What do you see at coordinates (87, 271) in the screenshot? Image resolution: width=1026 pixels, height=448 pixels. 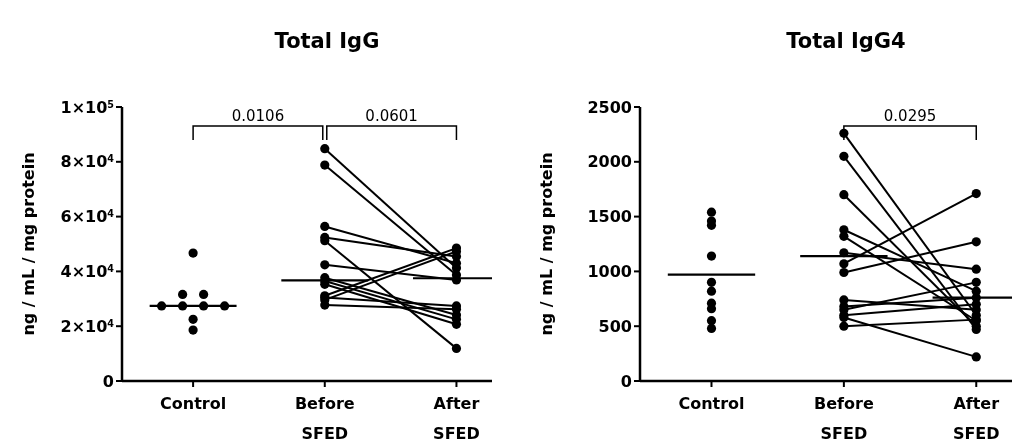 I see `y-tick-label: 4×10$^{4}$` at bounding box center [87, 271].